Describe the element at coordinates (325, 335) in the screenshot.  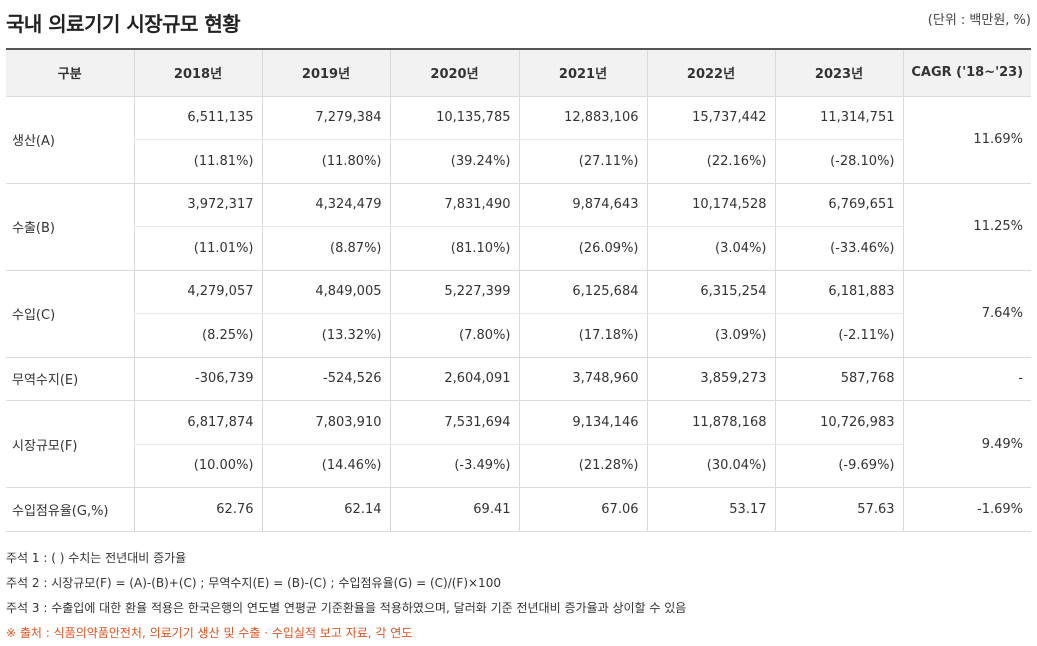
I see `growth-cell: (13.32%)` at that location.